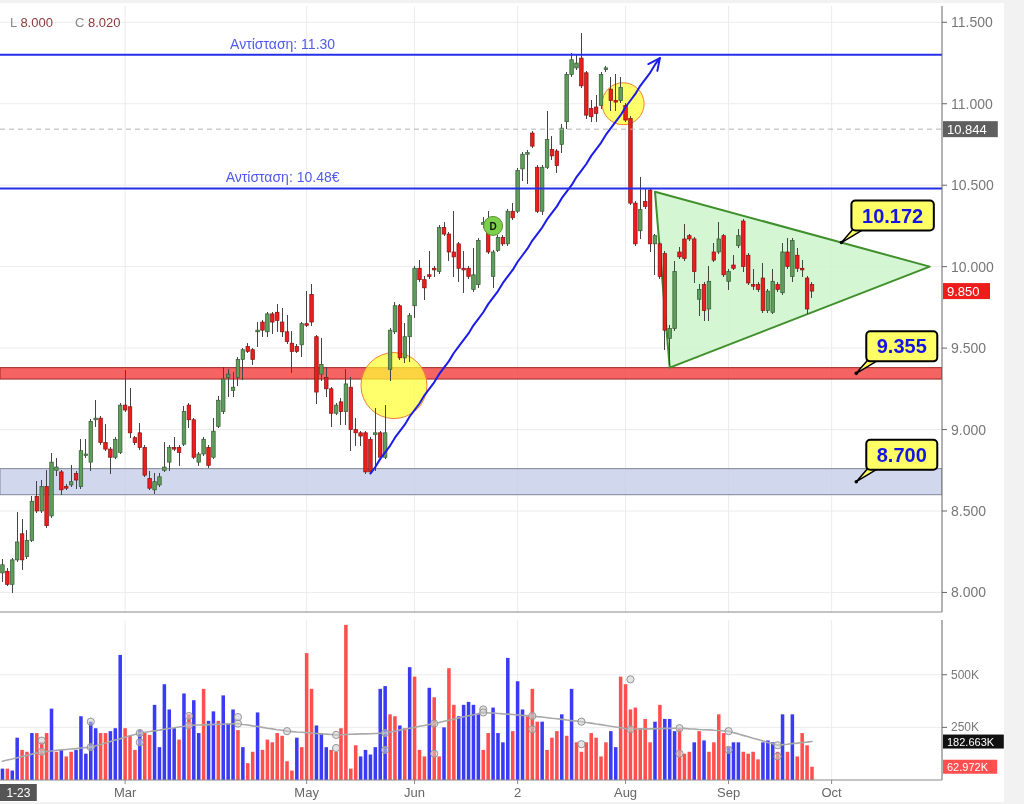 Image resolution: width=1024 pixels, height=804 pixels. I want to click on y-tick-label: 500K, so click(965, 674).